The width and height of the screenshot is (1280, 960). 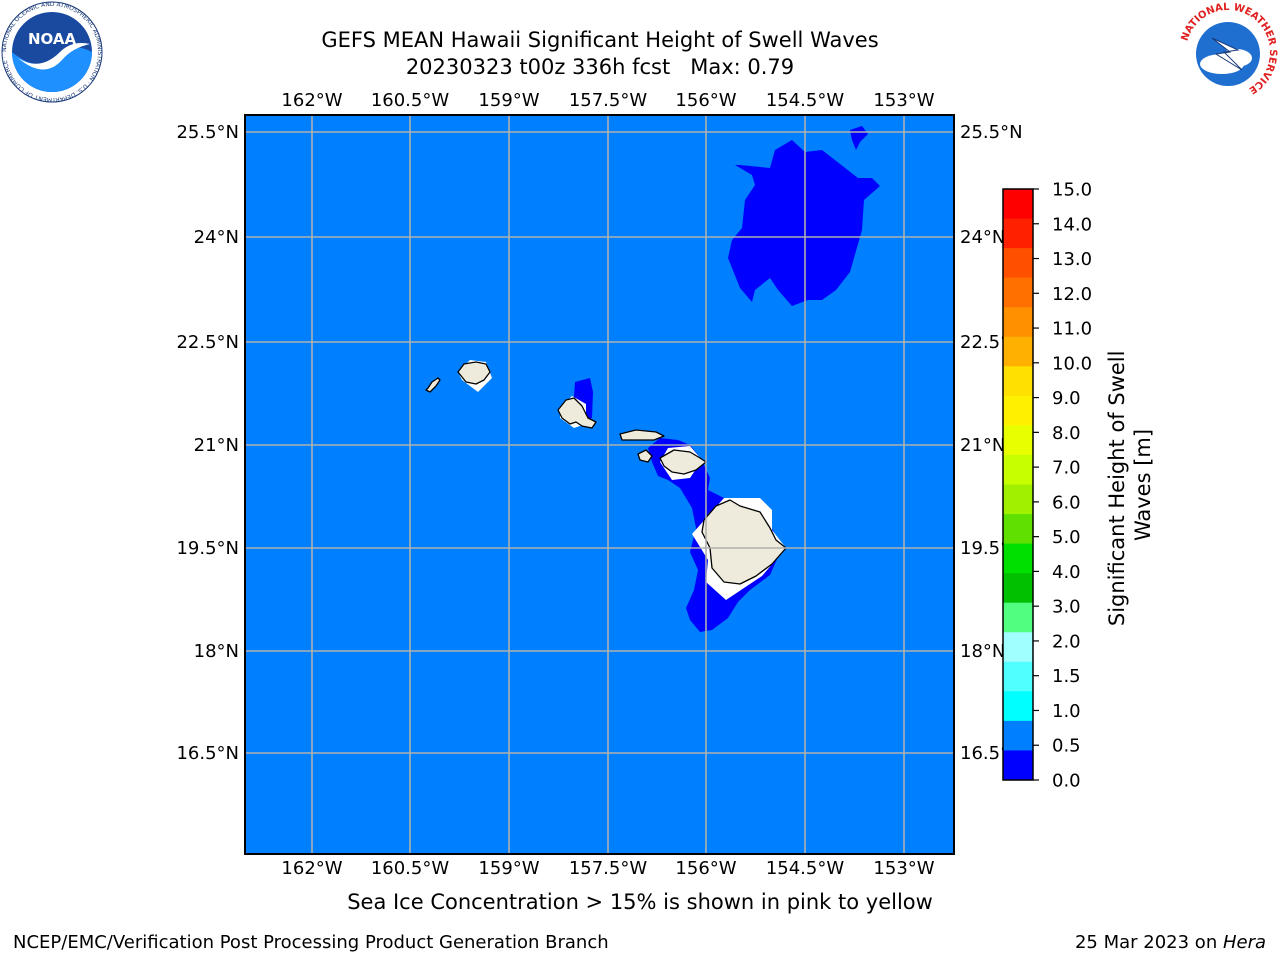 I want to click on colorbar-tick-label: 8.0, so click(x=1066, y=433).